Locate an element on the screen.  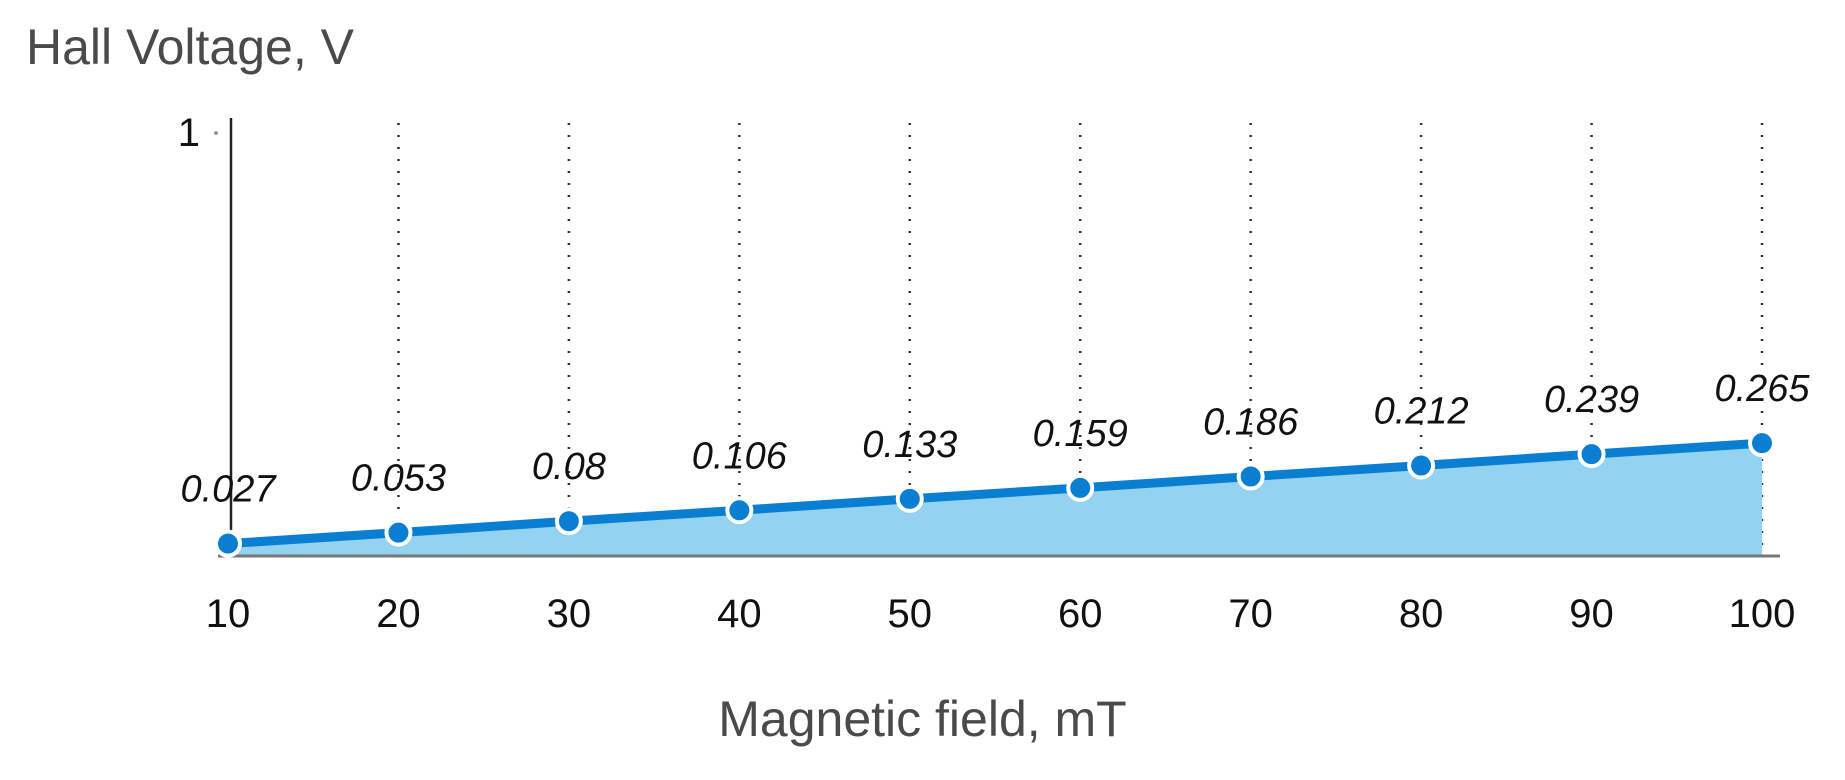
data-points is located at coordinates (995, 493).